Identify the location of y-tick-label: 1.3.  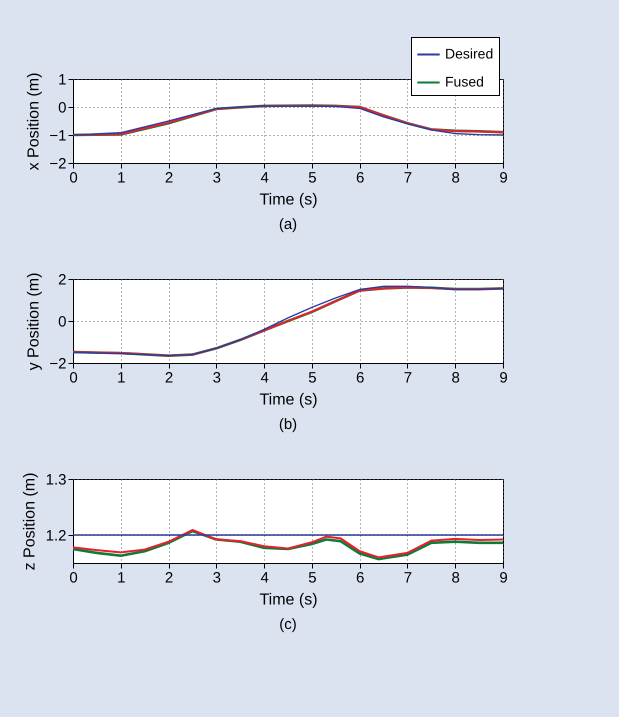
(56, 480).